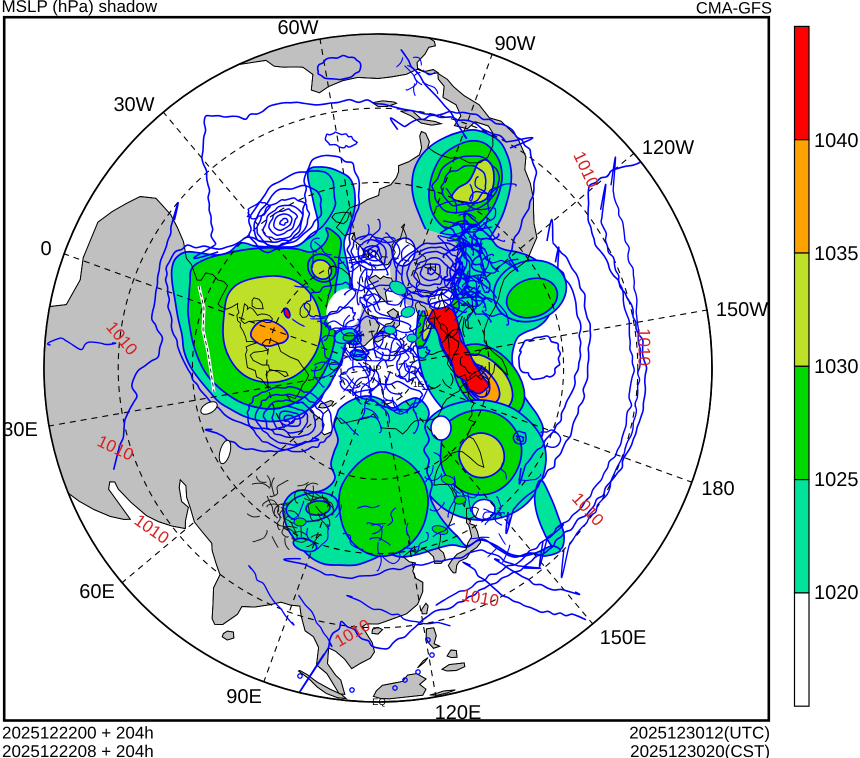 The width and height of the screenshot is (860, 758). Describe the element at coordinates (78, 733) in the screenshot. I see `svg-text: 2025122200 + 204h` at that location.